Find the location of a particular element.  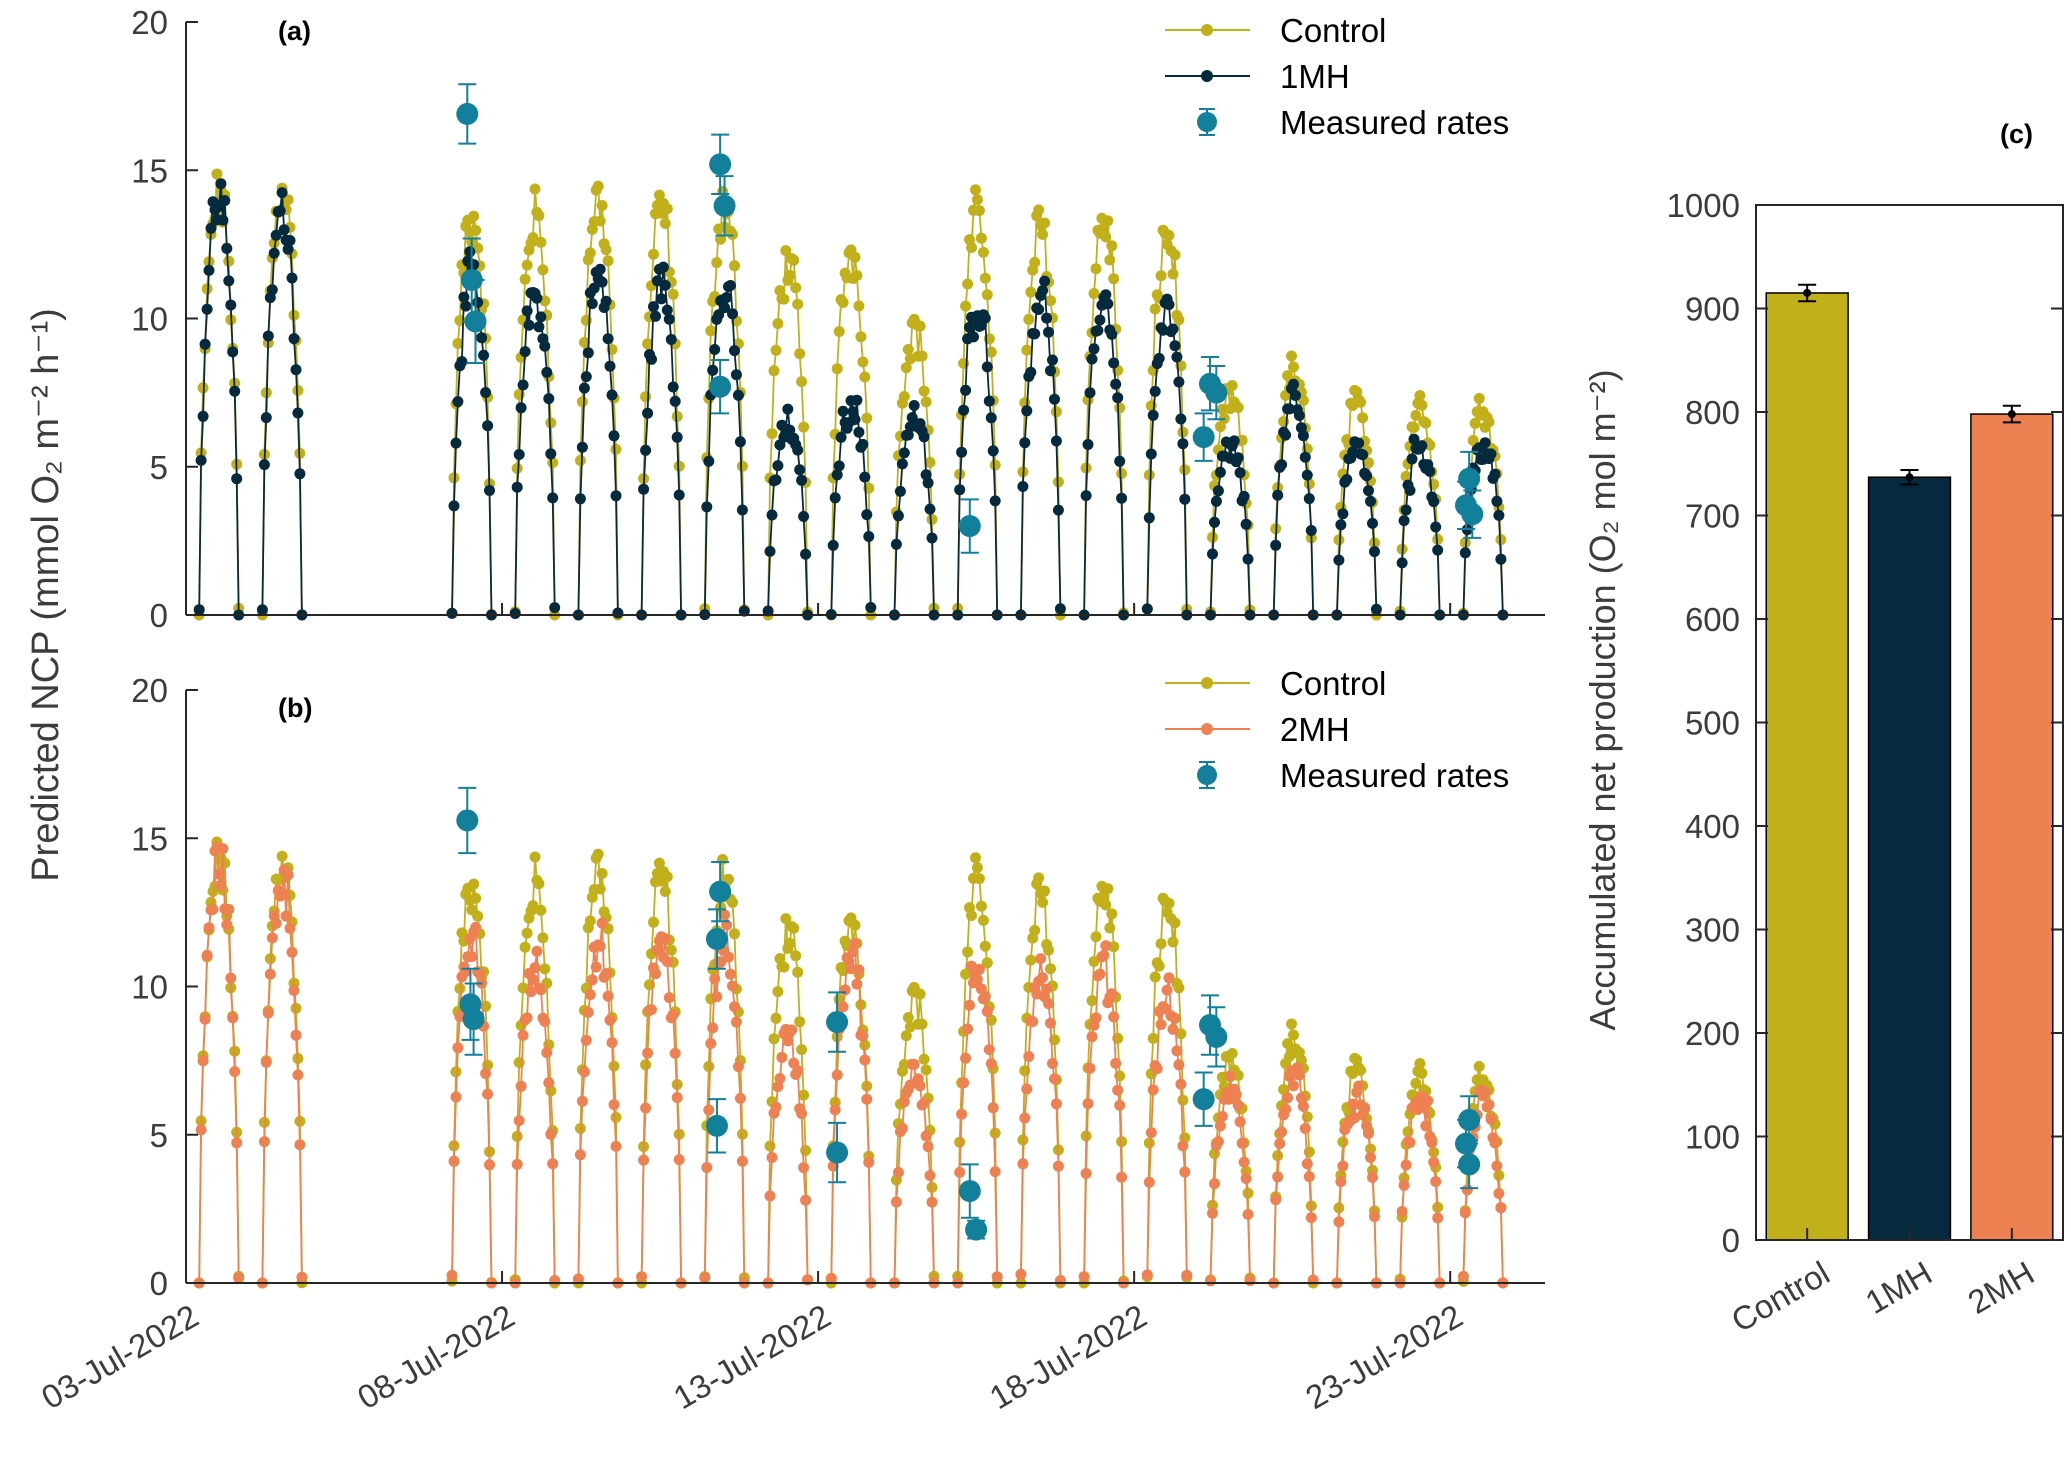

x-tick-label: Control is located at coordinates (1780, 1296).